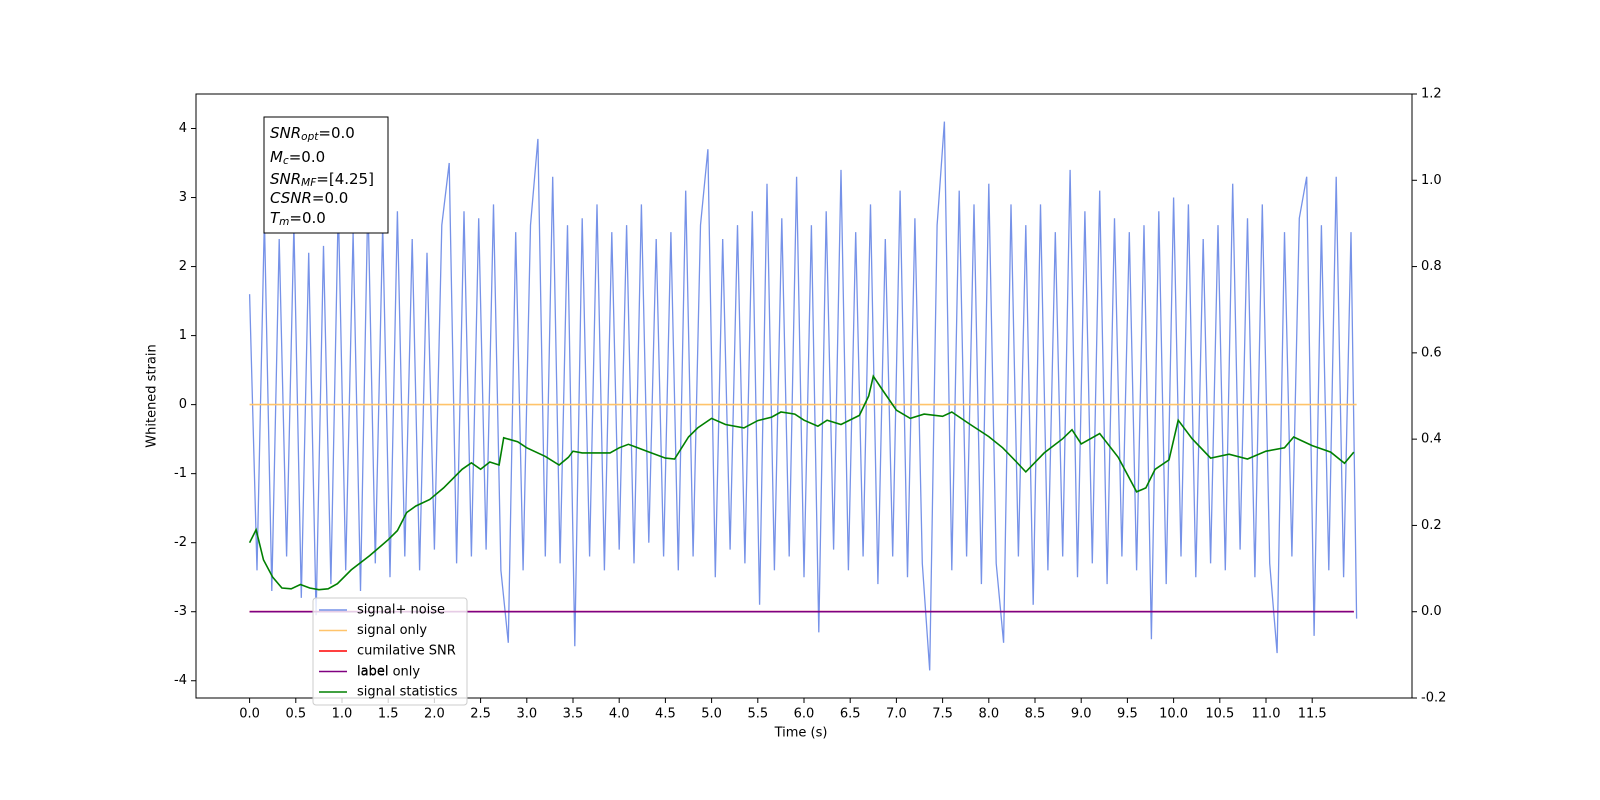 This screenshot has height=800, width=1600. I want to click on legend-hidden-label: label only, so click(388, 672).